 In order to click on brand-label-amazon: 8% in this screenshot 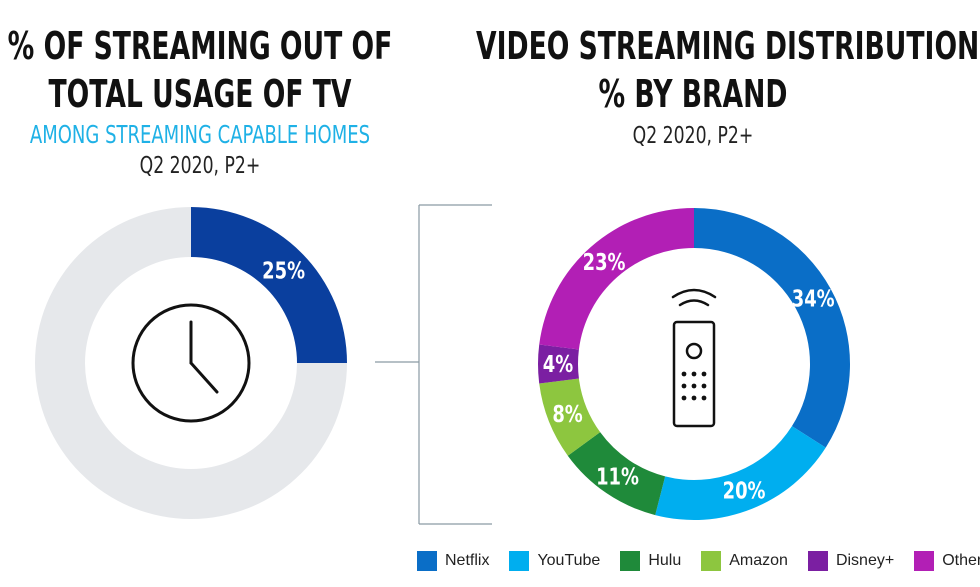, I will do `click(567, 414)`.